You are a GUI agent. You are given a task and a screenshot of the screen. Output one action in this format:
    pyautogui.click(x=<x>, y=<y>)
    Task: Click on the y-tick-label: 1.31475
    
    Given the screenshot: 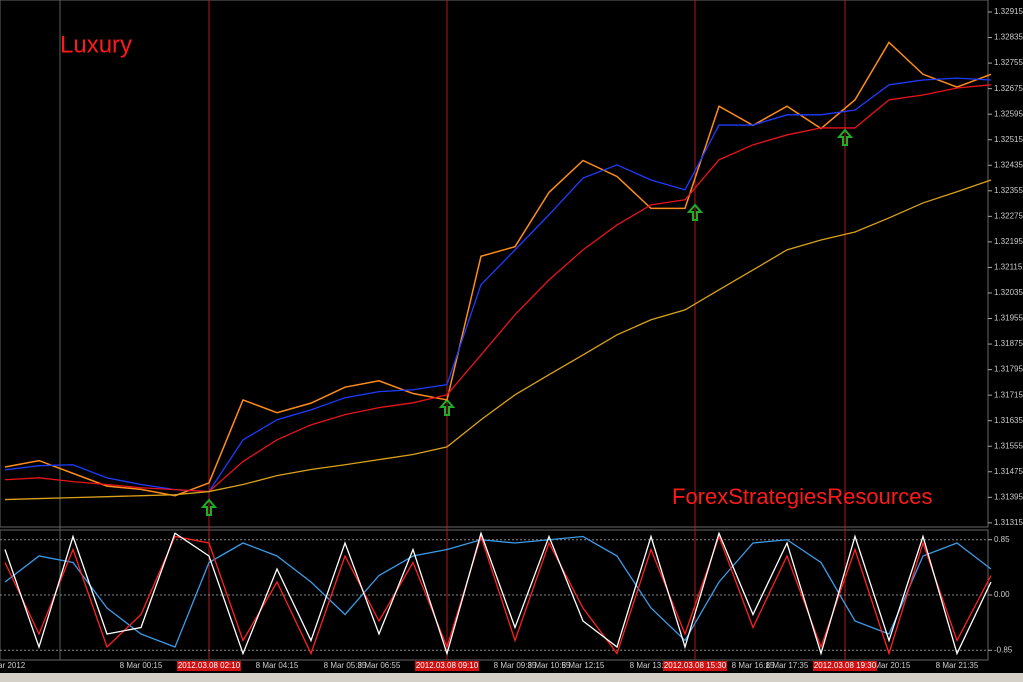 What is the action you would take?
    pyautogui.click(x=1008, y=471)
    